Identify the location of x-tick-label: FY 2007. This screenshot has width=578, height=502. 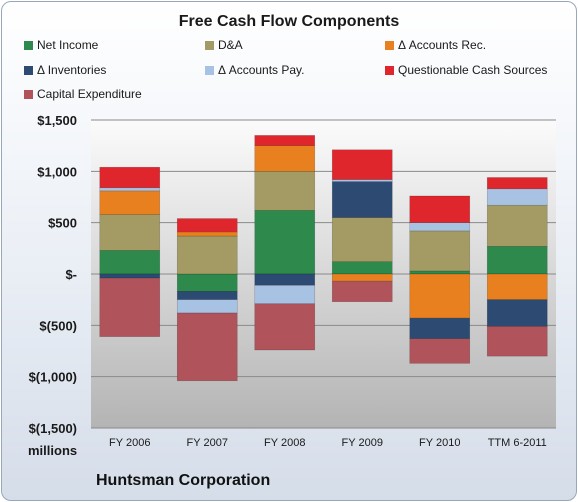
(207, 443).